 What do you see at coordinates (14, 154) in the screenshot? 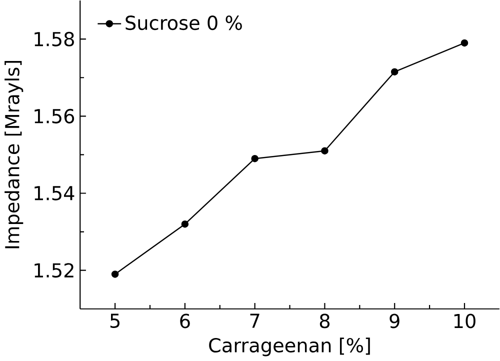
I see `y-axis-title: Impedance [Mrayls]` at bounding box center [14, 154].